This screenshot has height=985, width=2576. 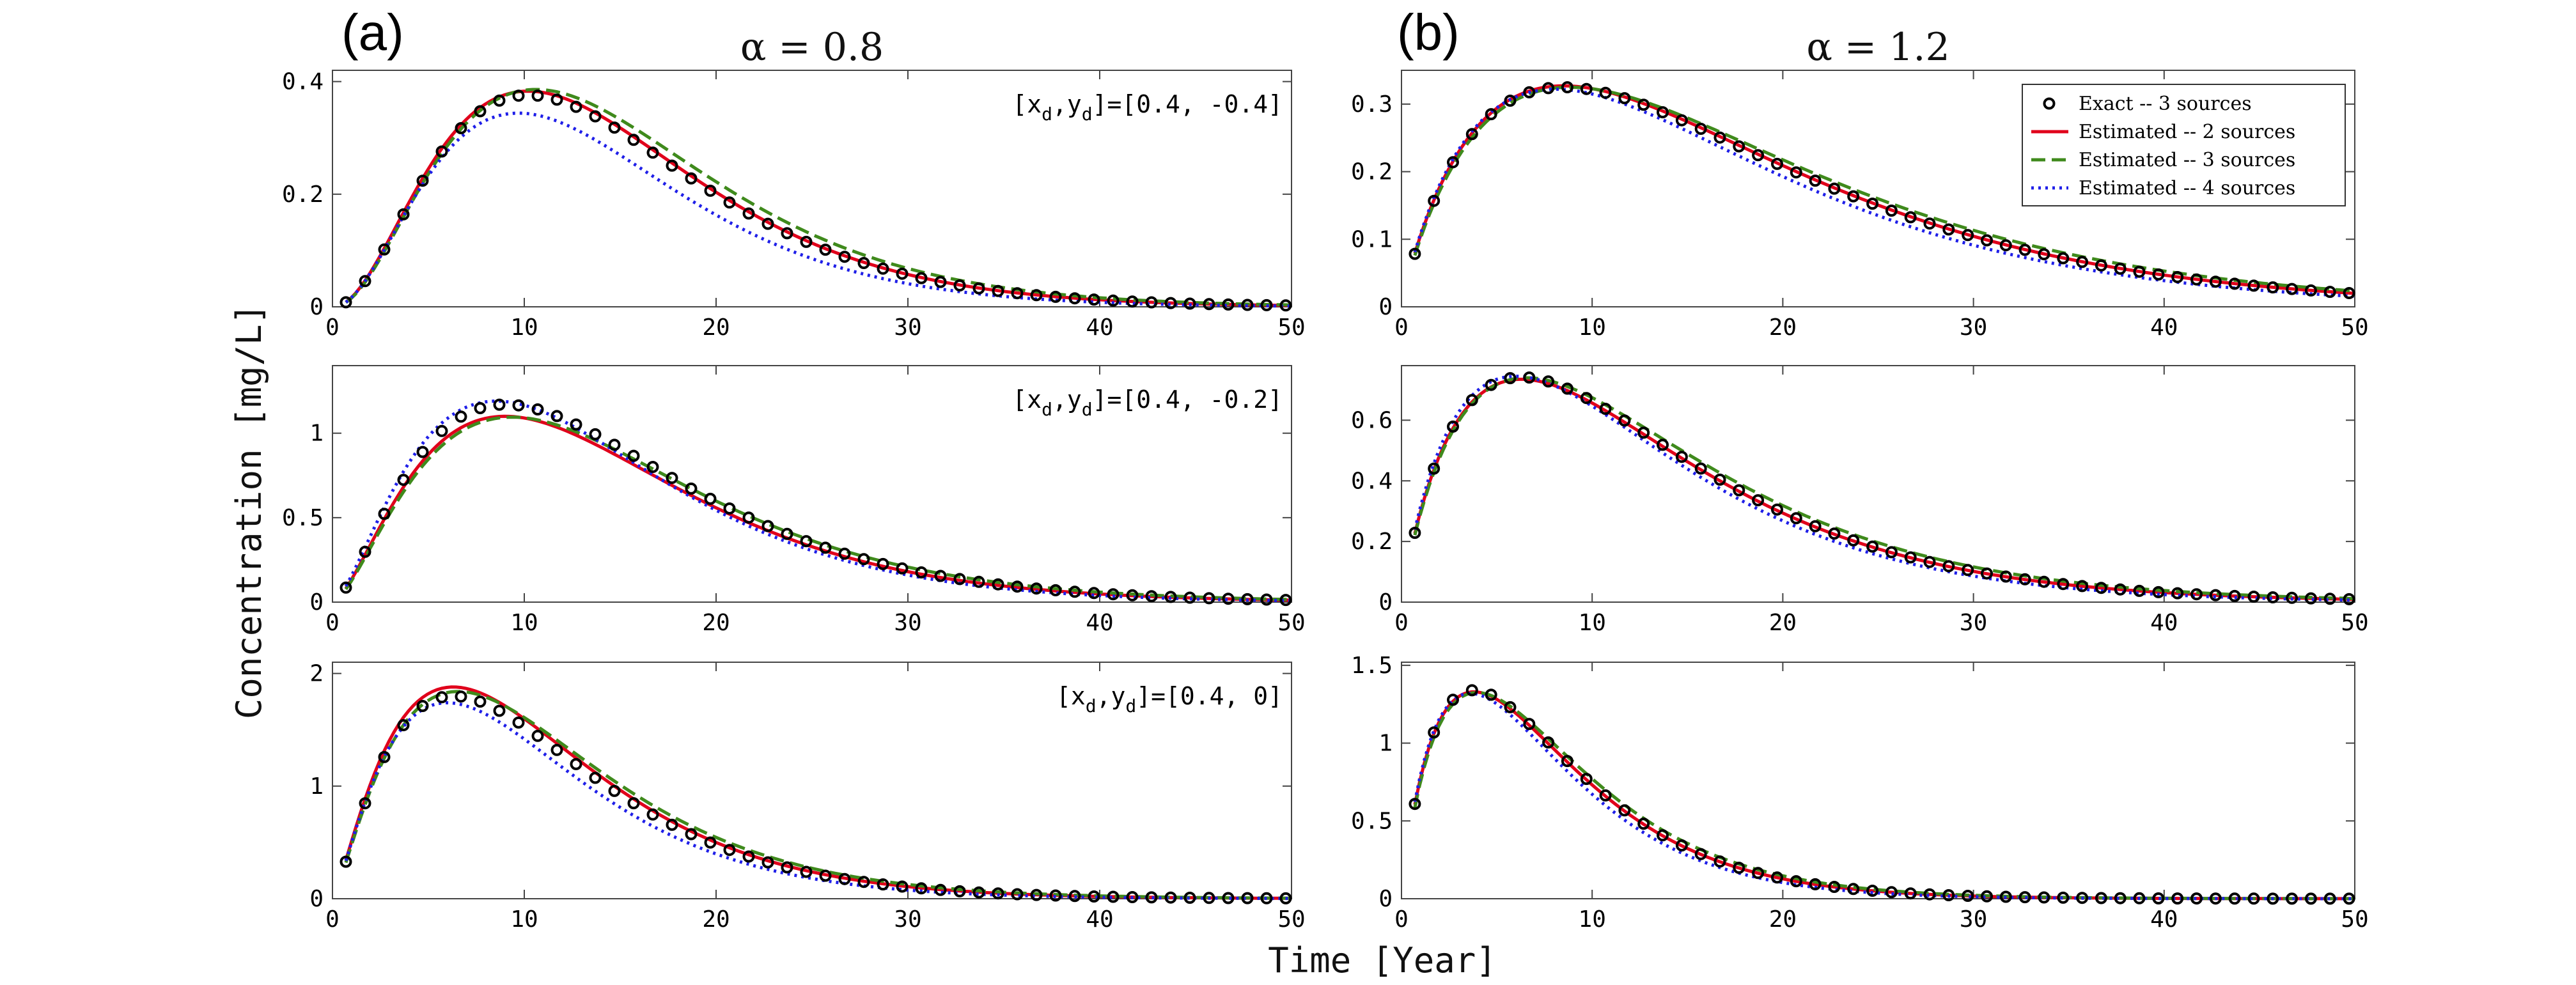 I want to click on axes-frame, so click(x=1878, y=188).